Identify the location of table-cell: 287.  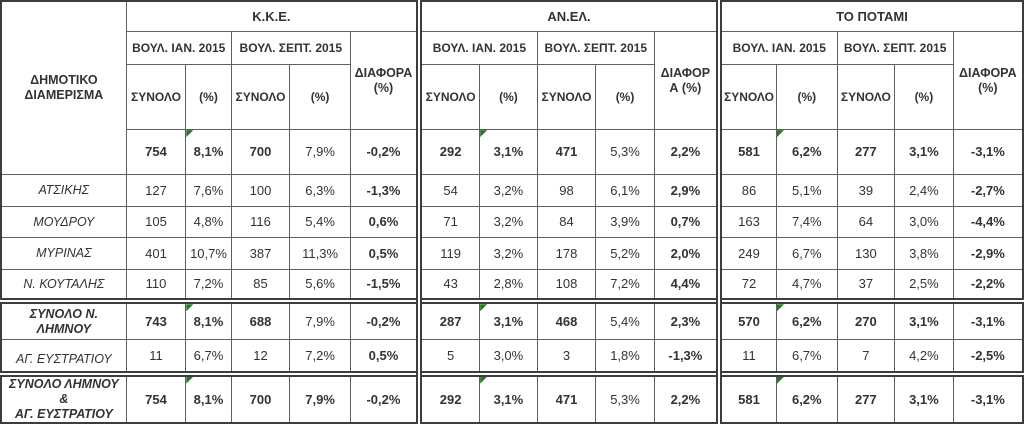
(448, 319).